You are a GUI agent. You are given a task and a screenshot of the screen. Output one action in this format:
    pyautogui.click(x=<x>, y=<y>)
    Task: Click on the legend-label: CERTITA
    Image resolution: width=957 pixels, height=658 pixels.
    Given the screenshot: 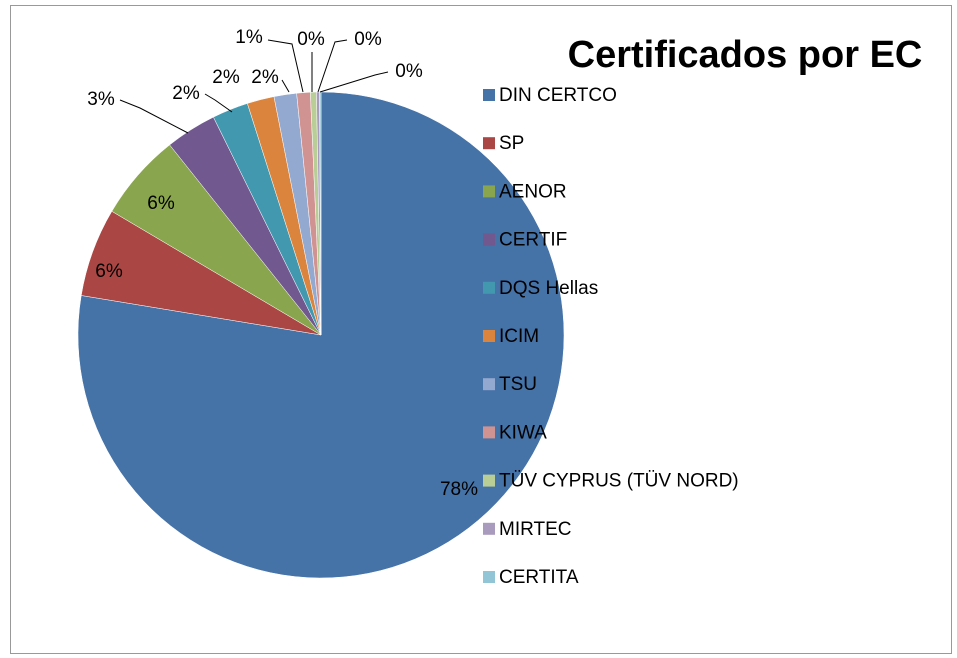 What is the action you would take?
    pyautogui.click(x=539, y=577)
    